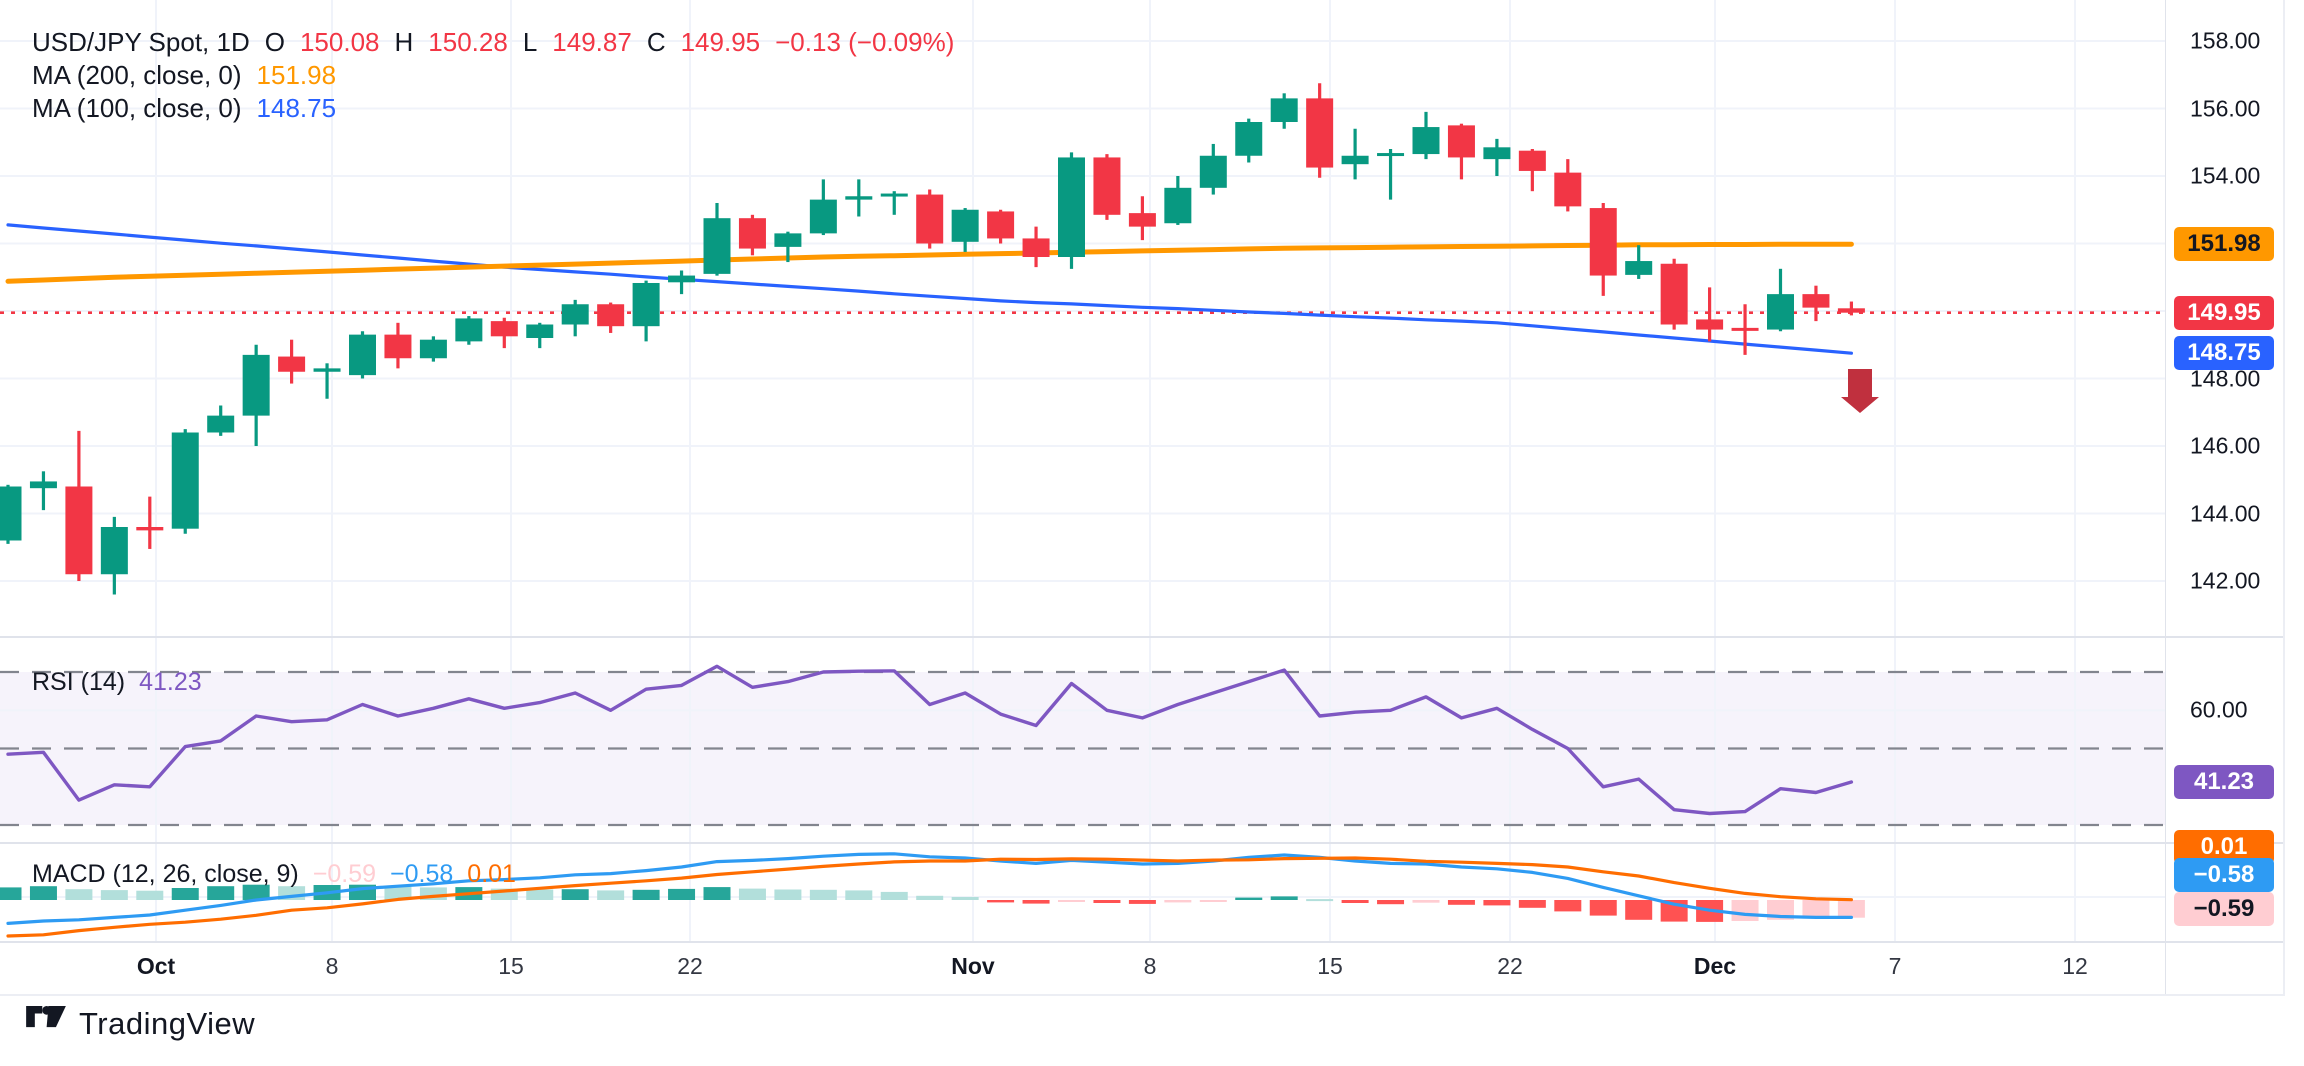 Image resolution: width=2304 pixels, height=1066 pixels. What do you see at coordinates (1895, 966) in the screenshot?
I see `time-tick-7: 7` at bounding box center [1895, 966].